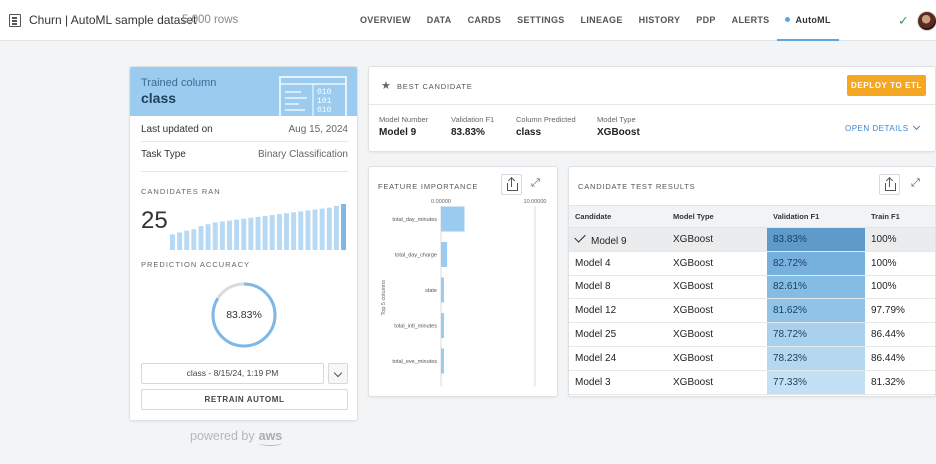 The image size is (936, 464). Describe the element at coordinates (618, 311) in the screenshot. I see `candidate-cell: Model 12` at that location.